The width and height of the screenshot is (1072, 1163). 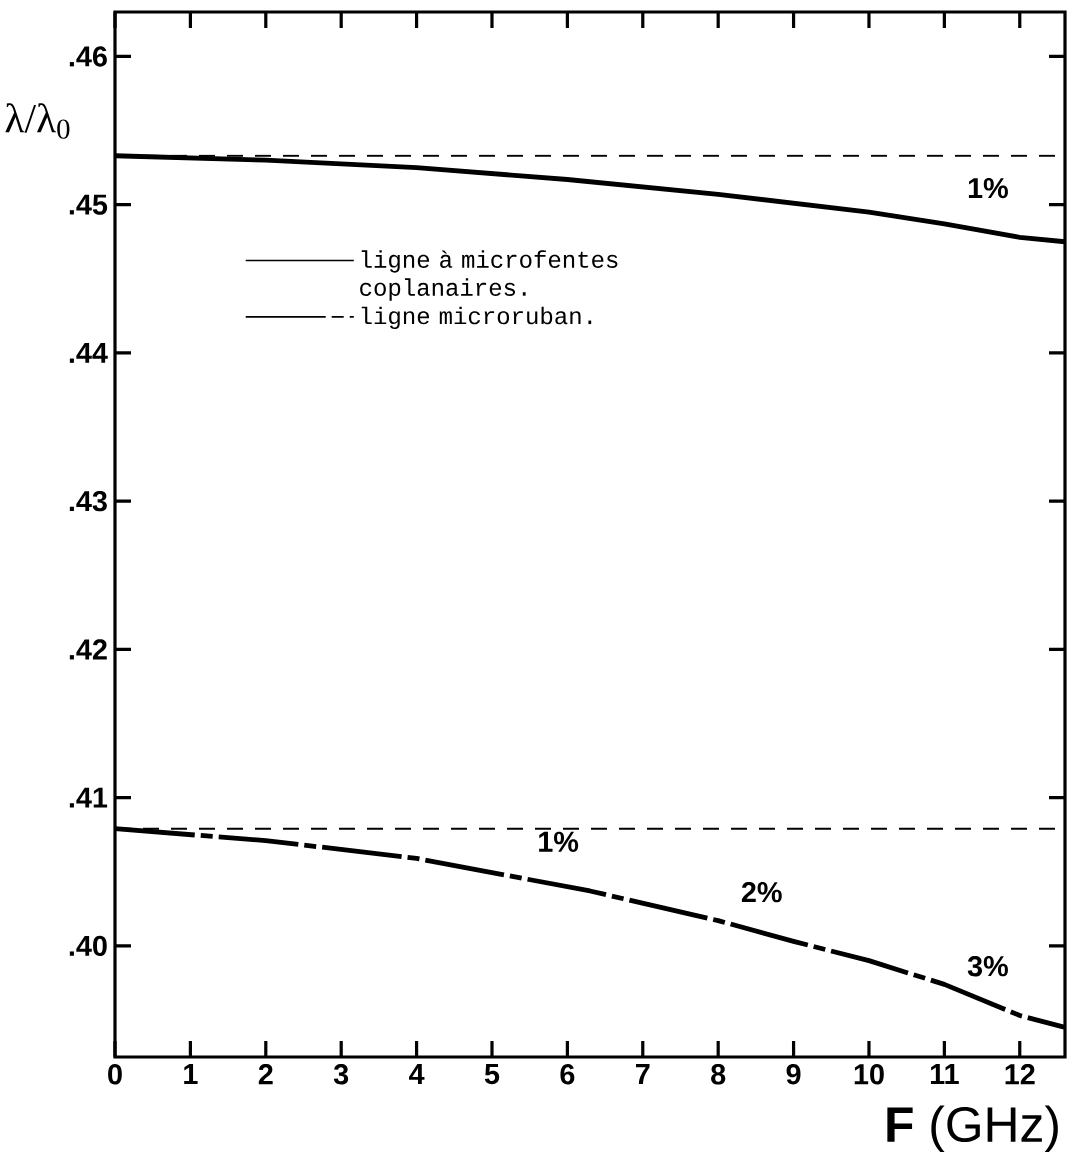 I want to click on x-tick-label: 7, so click(x=643, y=1074).